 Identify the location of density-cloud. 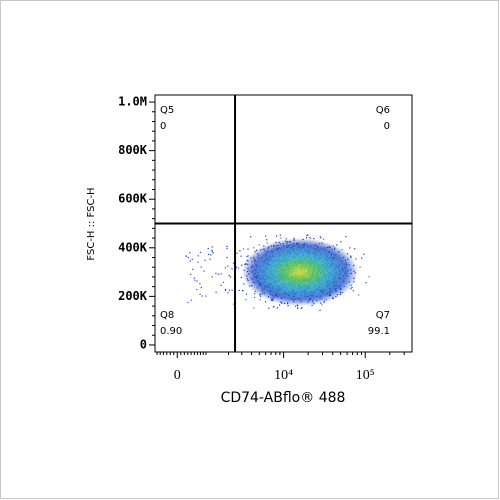
(277, 272).